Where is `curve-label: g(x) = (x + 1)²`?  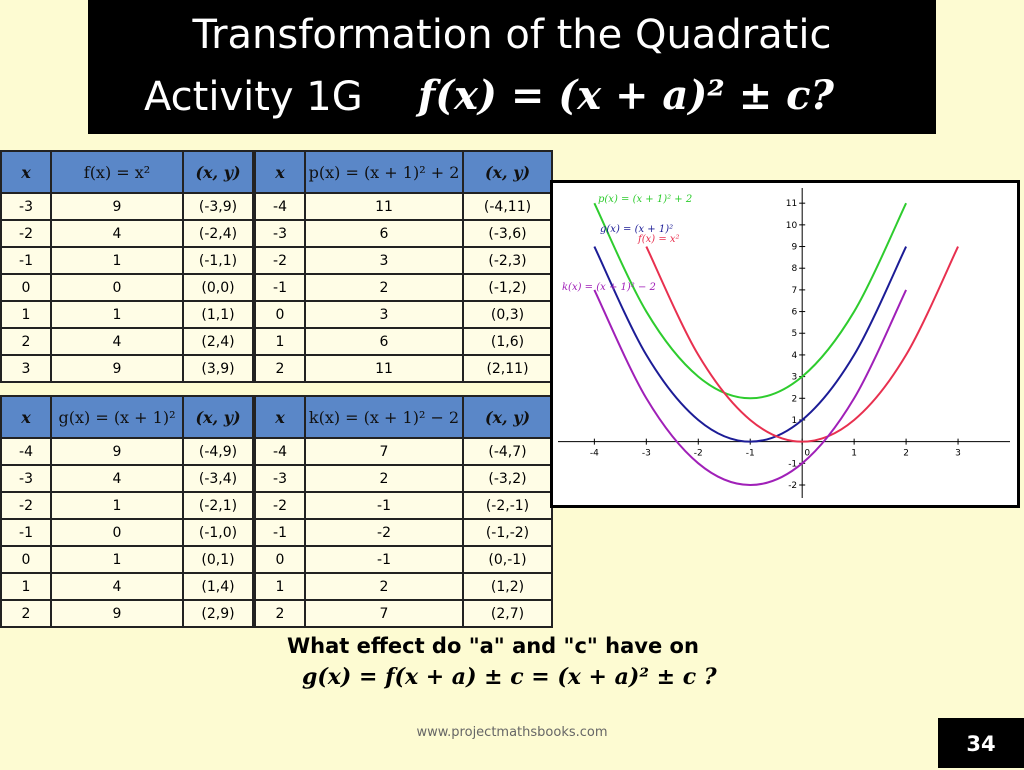 curve-label: g(x) = (x + 1)² is located at coordinates (636, 229).